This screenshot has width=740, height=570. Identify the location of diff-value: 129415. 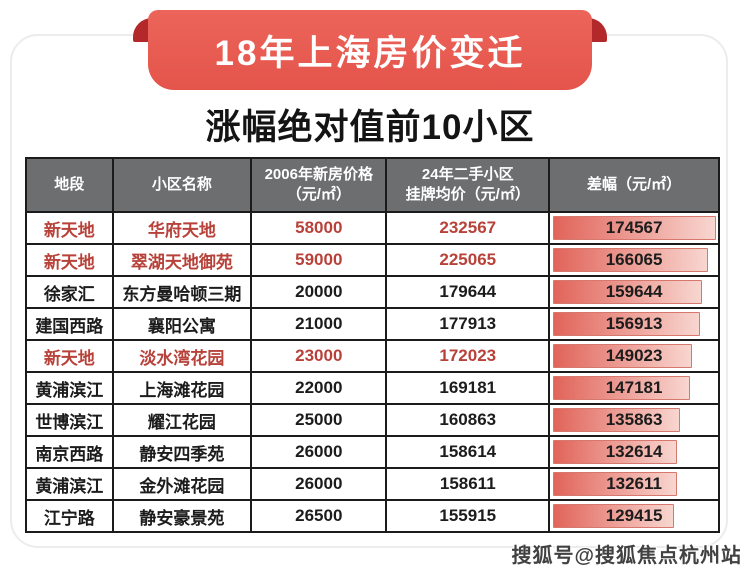
(634, 515).